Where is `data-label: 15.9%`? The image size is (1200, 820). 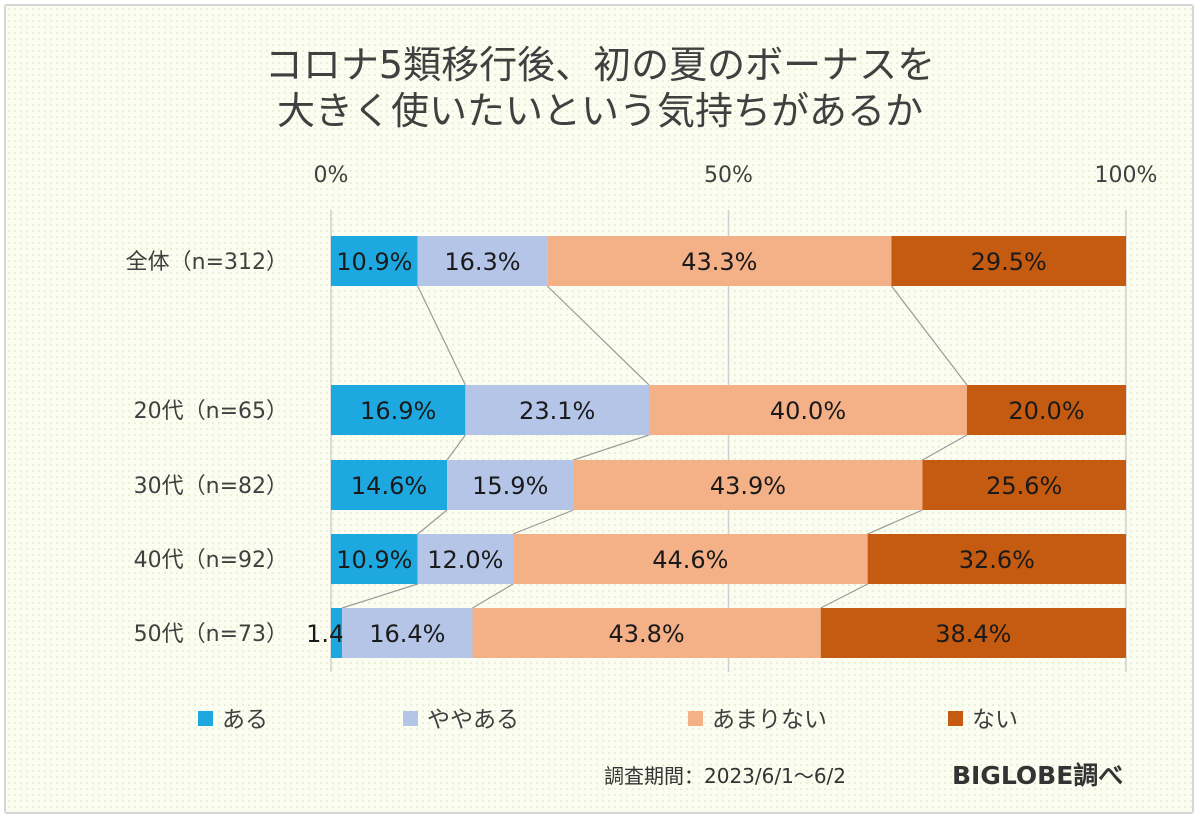 data-label: 15.9% is located at coordinates (510, 486).